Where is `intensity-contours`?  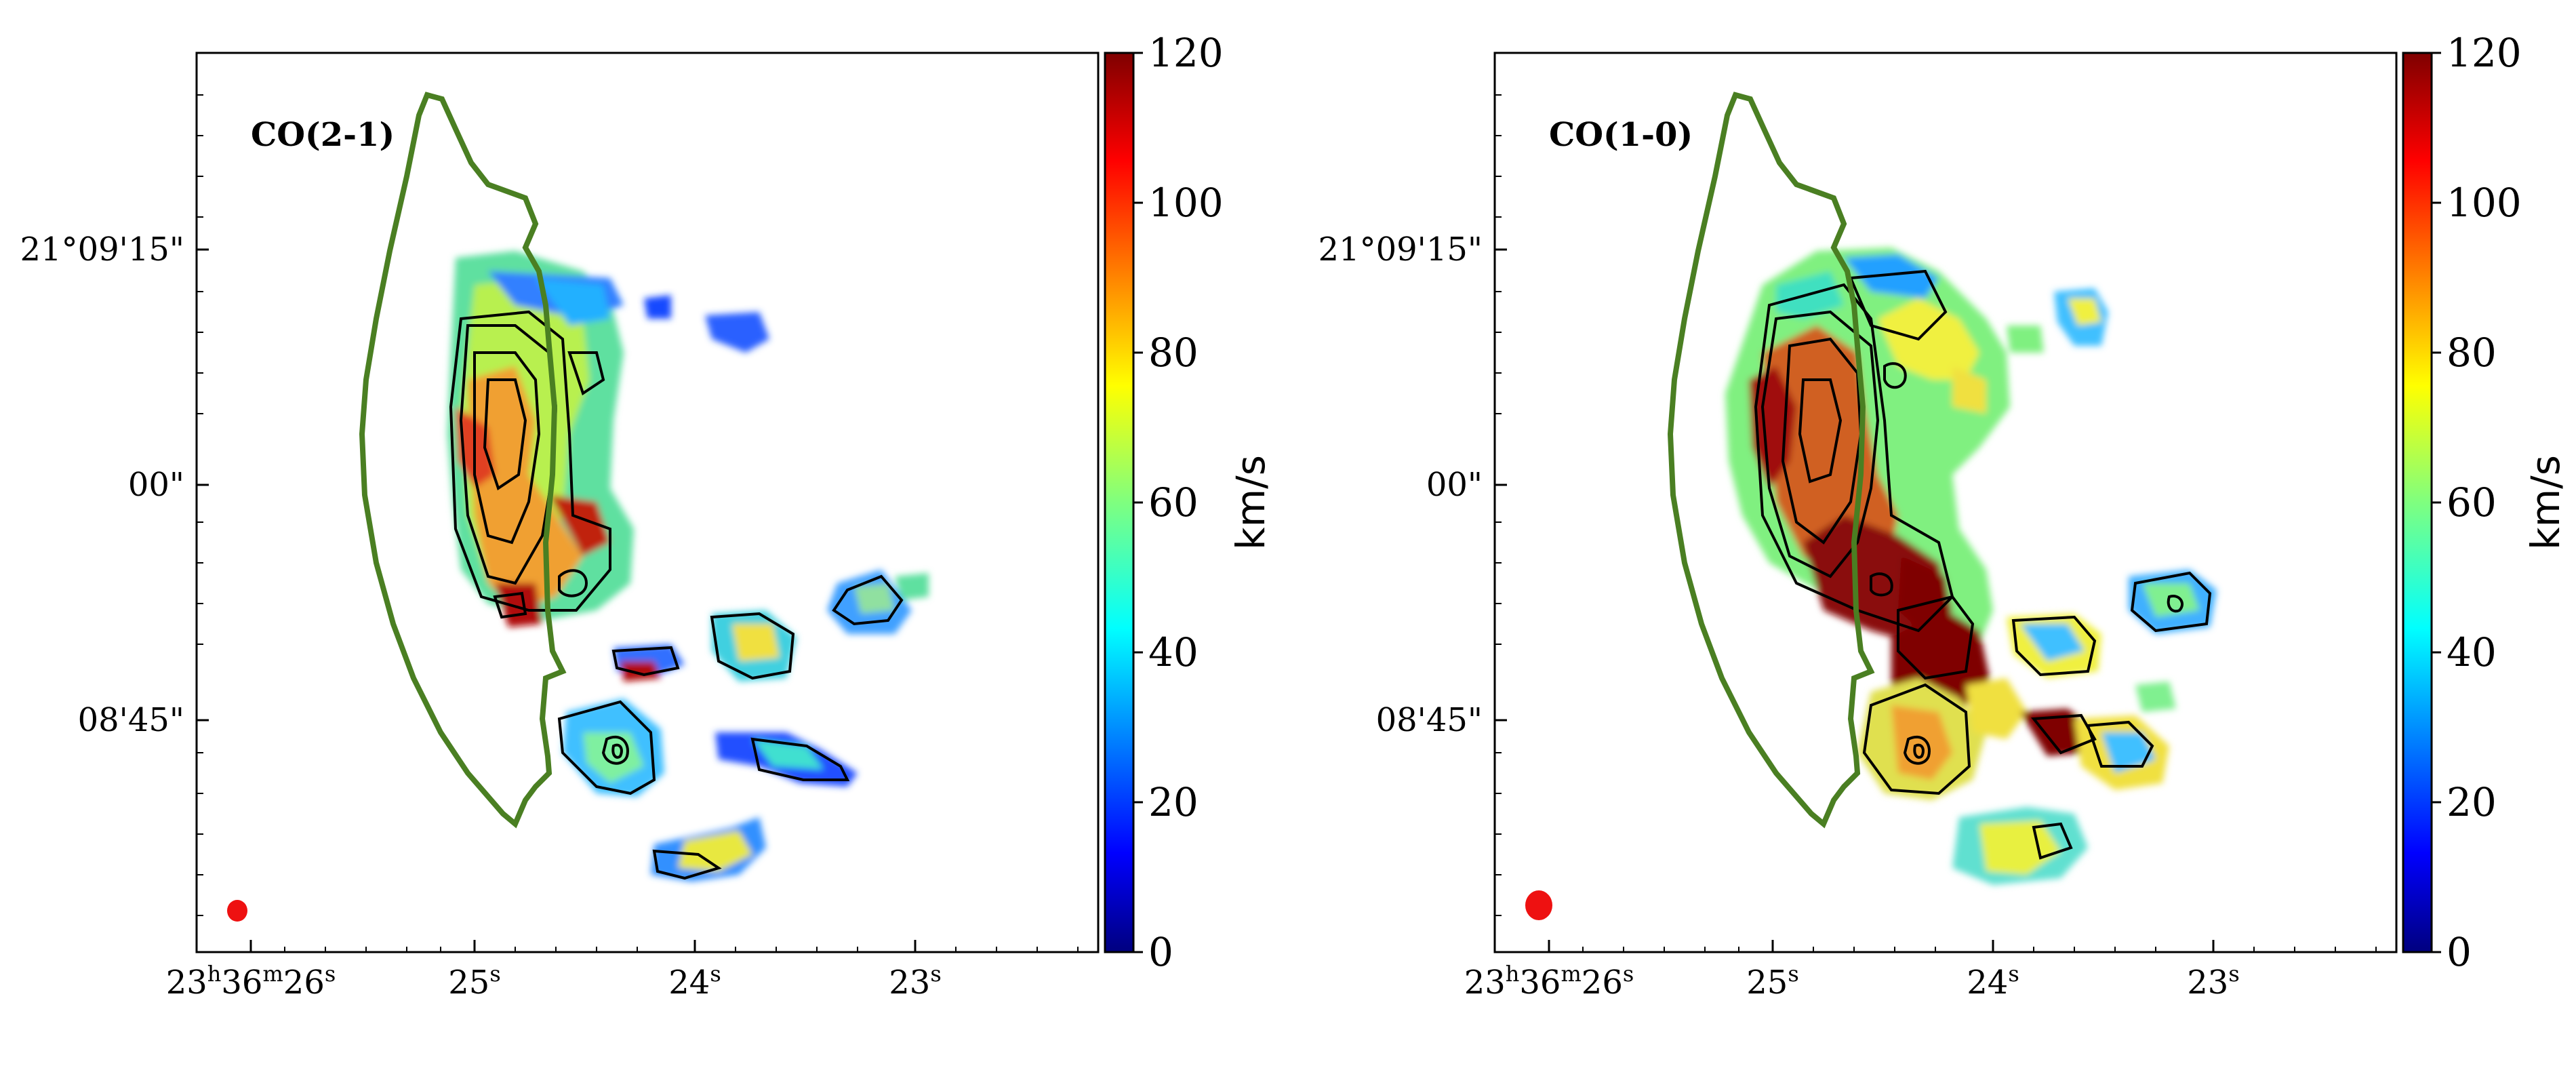
intensity-contours is located at coordinates (676, 595).